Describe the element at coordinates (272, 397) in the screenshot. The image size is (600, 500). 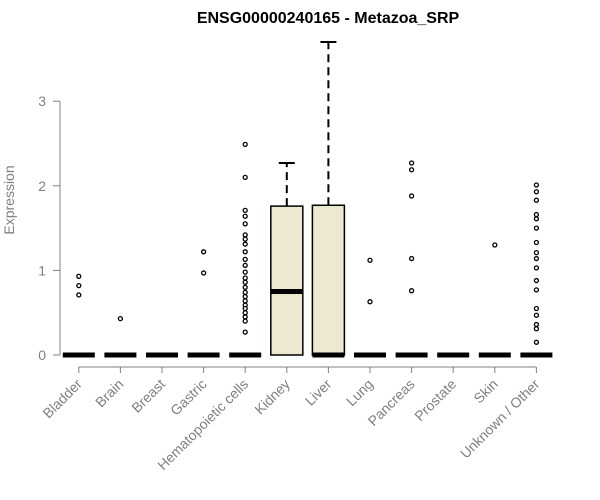
I see `x-tick-label: Kidney` at that location.